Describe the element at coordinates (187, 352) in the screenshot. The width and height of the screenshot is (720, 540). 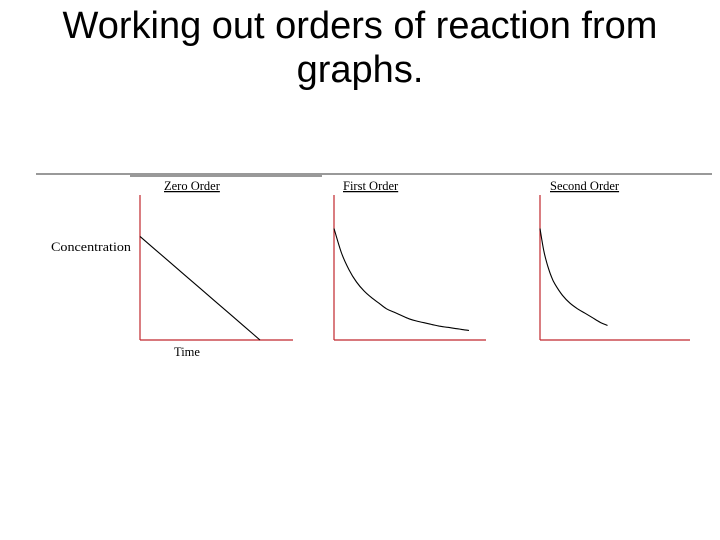
I see `zero-order-xlabel: Time` at that location.